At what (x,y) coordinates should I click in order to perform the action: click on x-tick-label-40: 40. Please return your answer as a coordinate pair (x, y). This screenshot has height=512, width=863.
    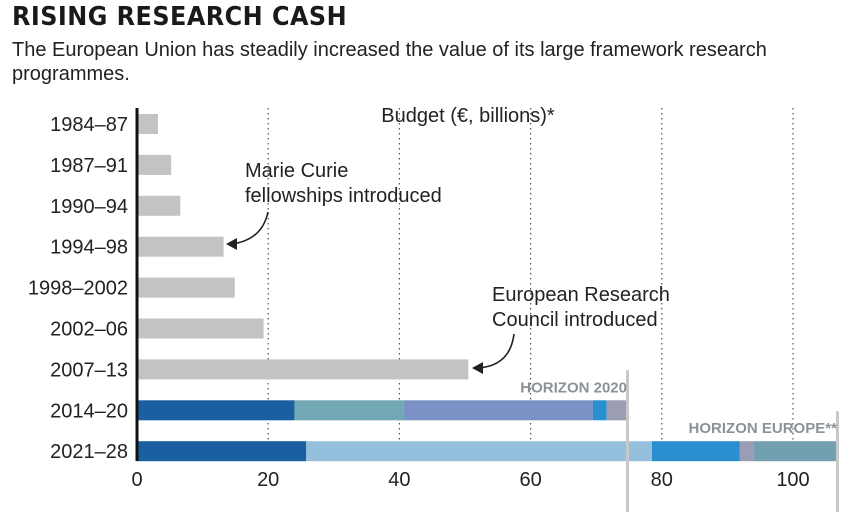
    Looking at the image, I should click on (399, 480).